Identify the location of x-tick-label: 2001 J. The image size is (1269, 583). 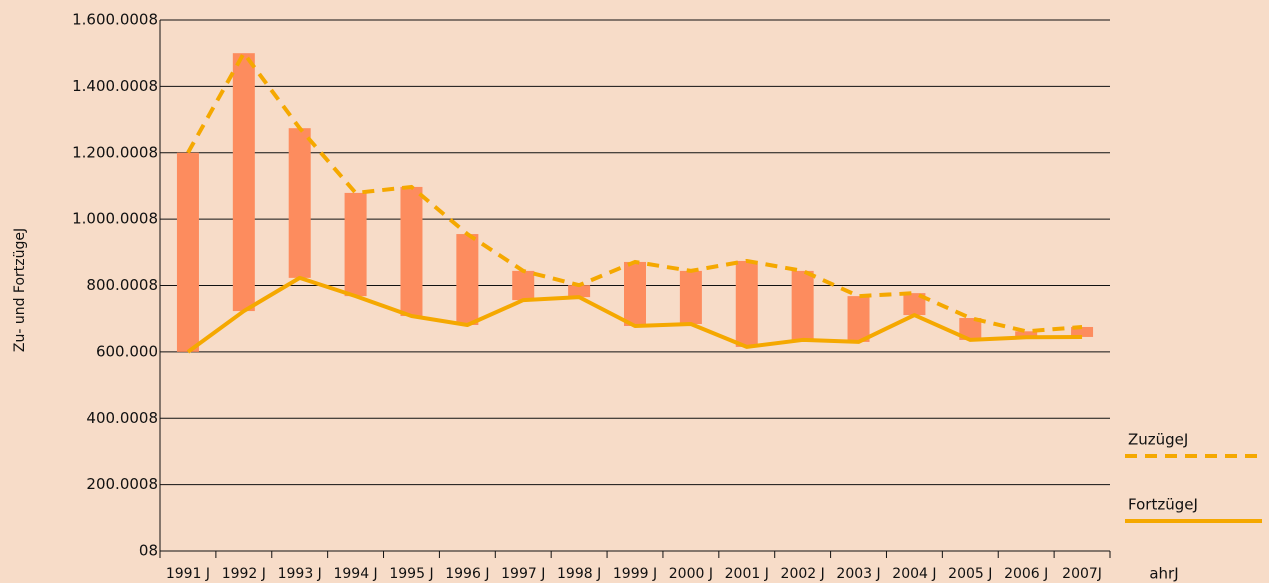
(747, 574).